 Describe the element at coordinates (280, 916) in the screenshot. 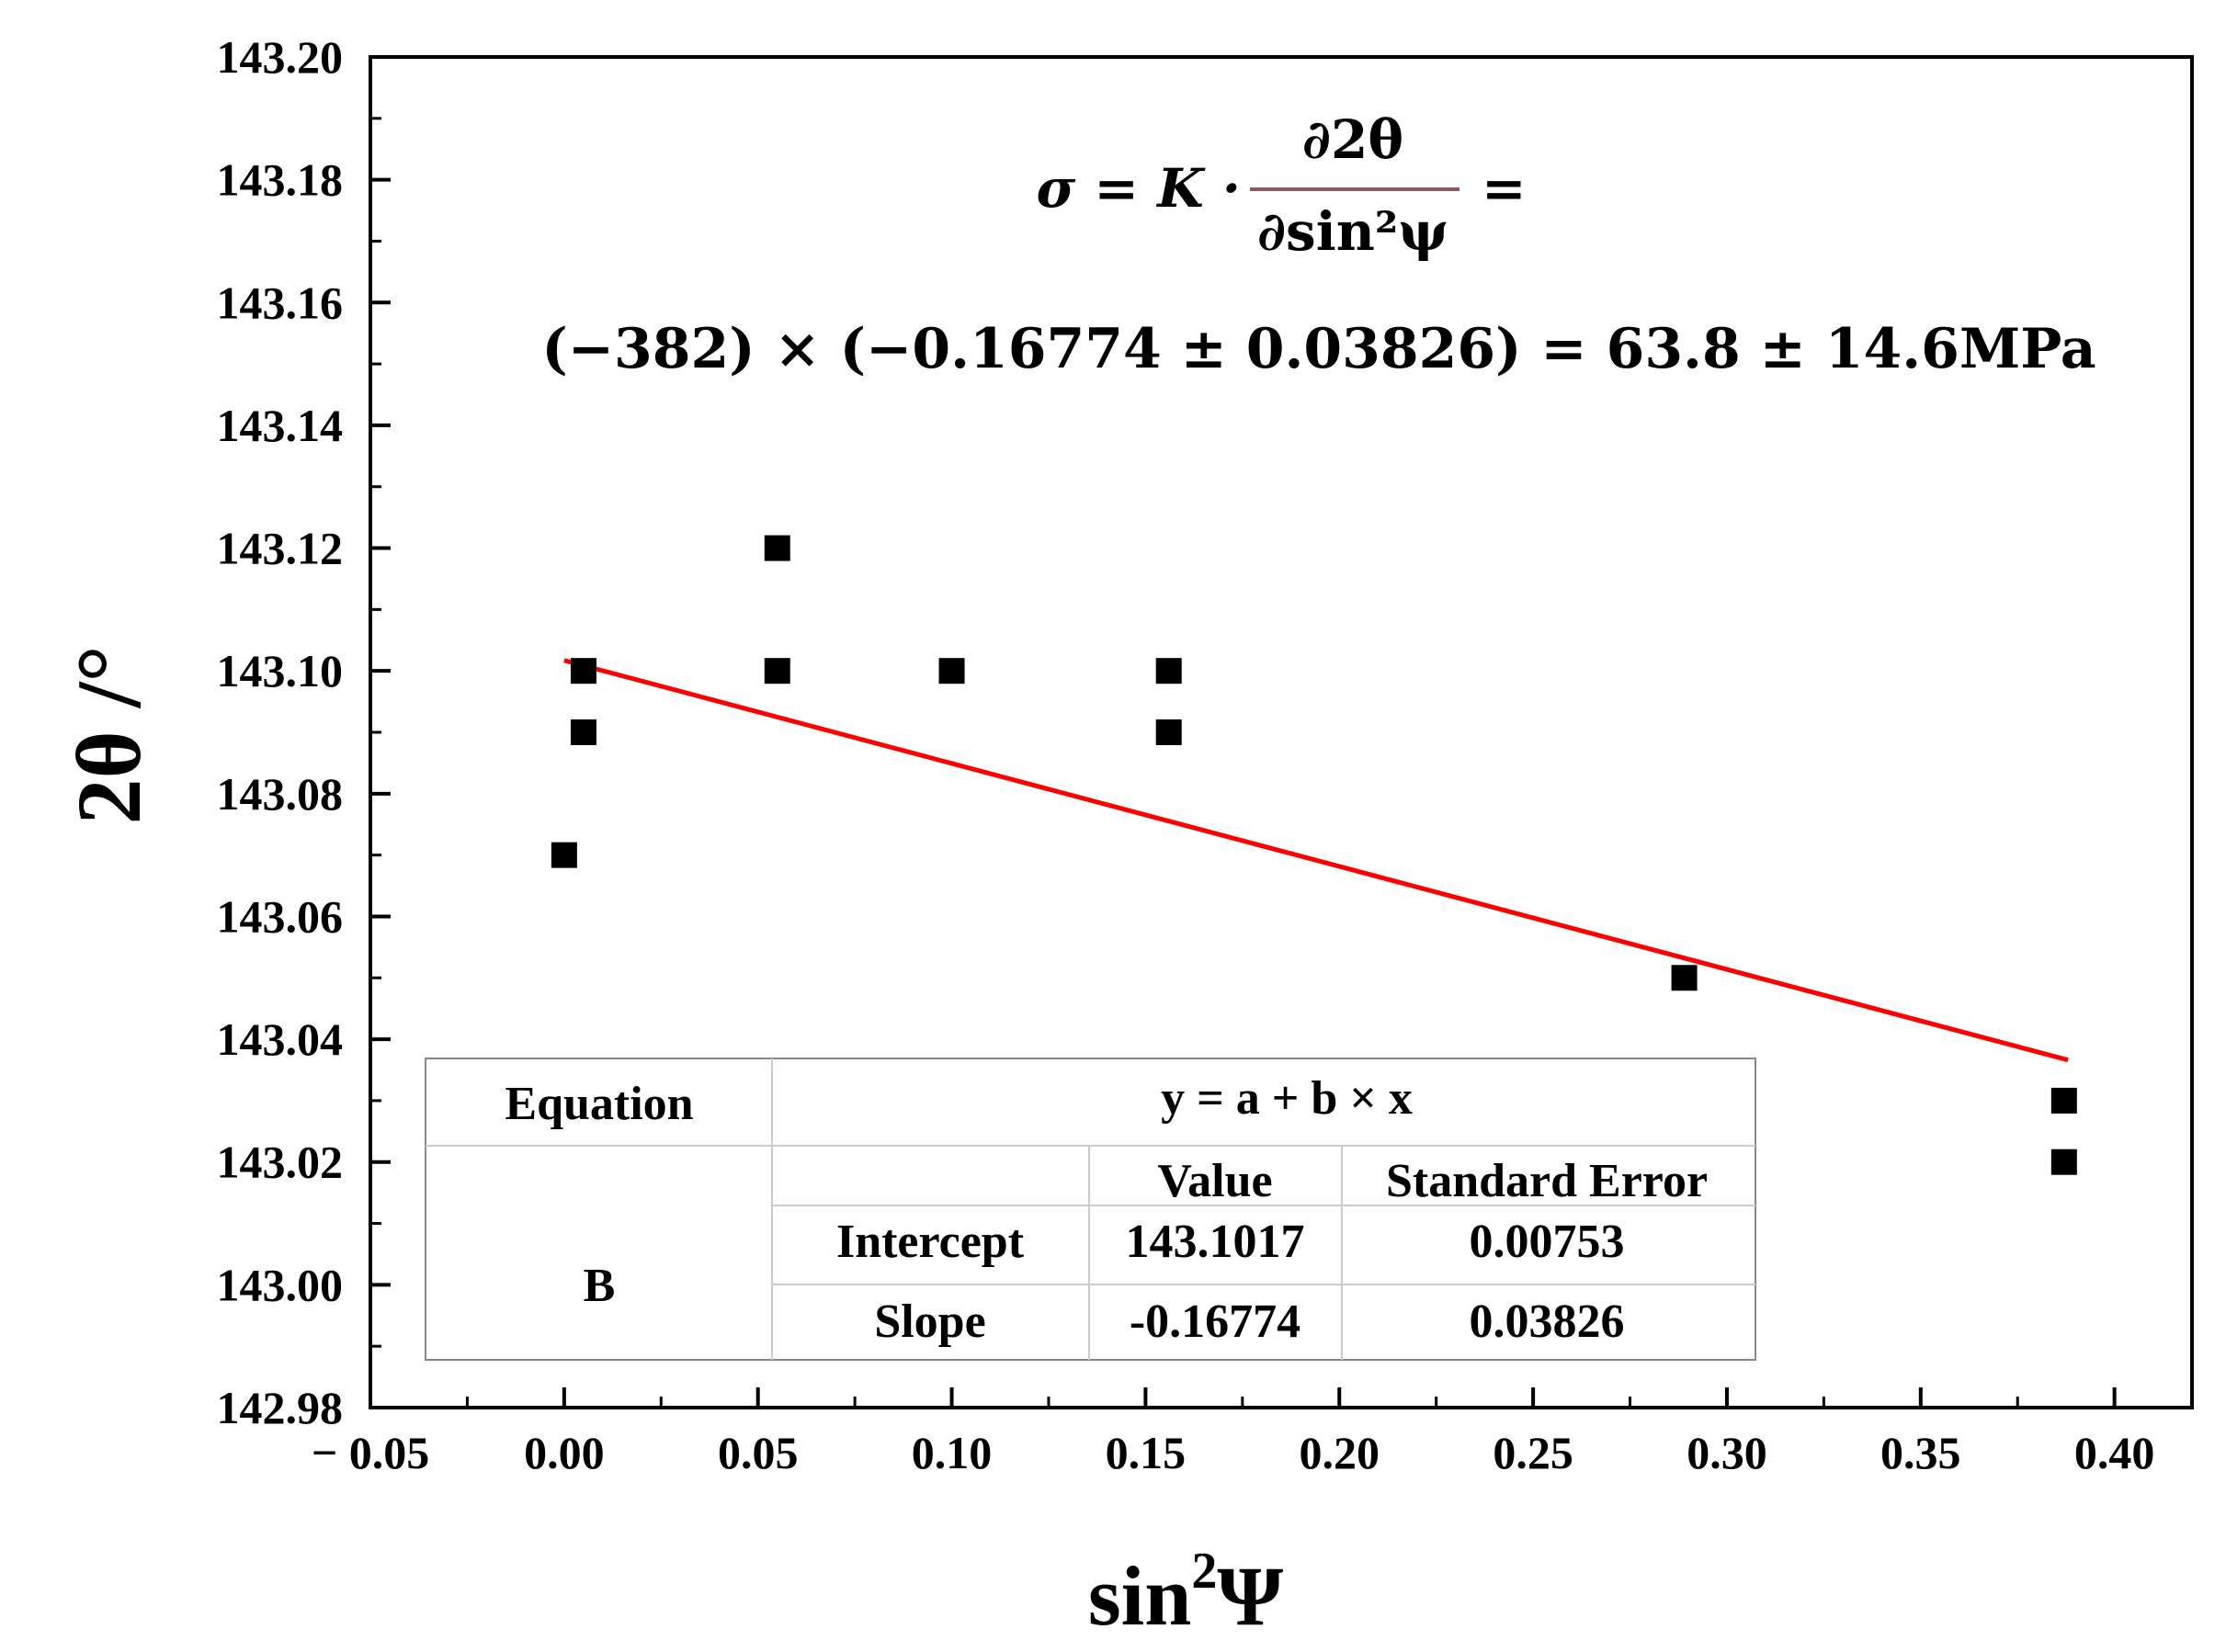

I see `y-tick-label: 143.06` at that location.